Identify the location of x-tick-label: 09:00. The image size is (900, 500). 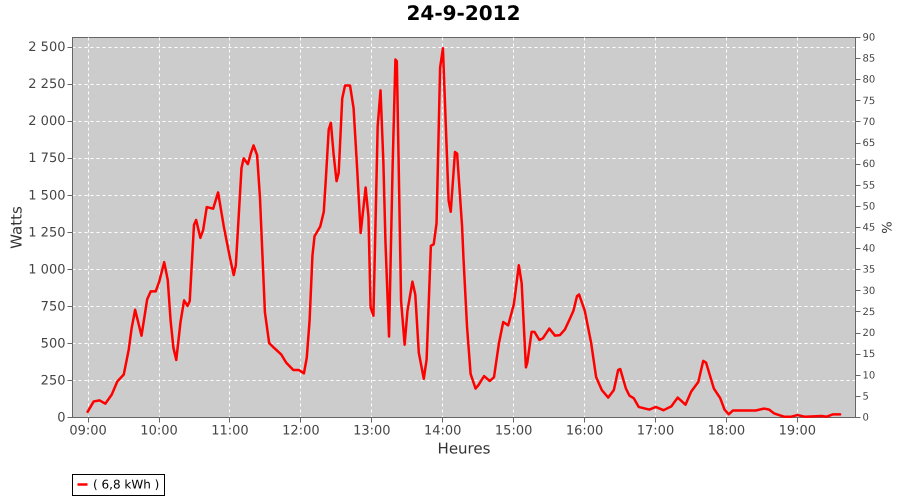
(88, 431).